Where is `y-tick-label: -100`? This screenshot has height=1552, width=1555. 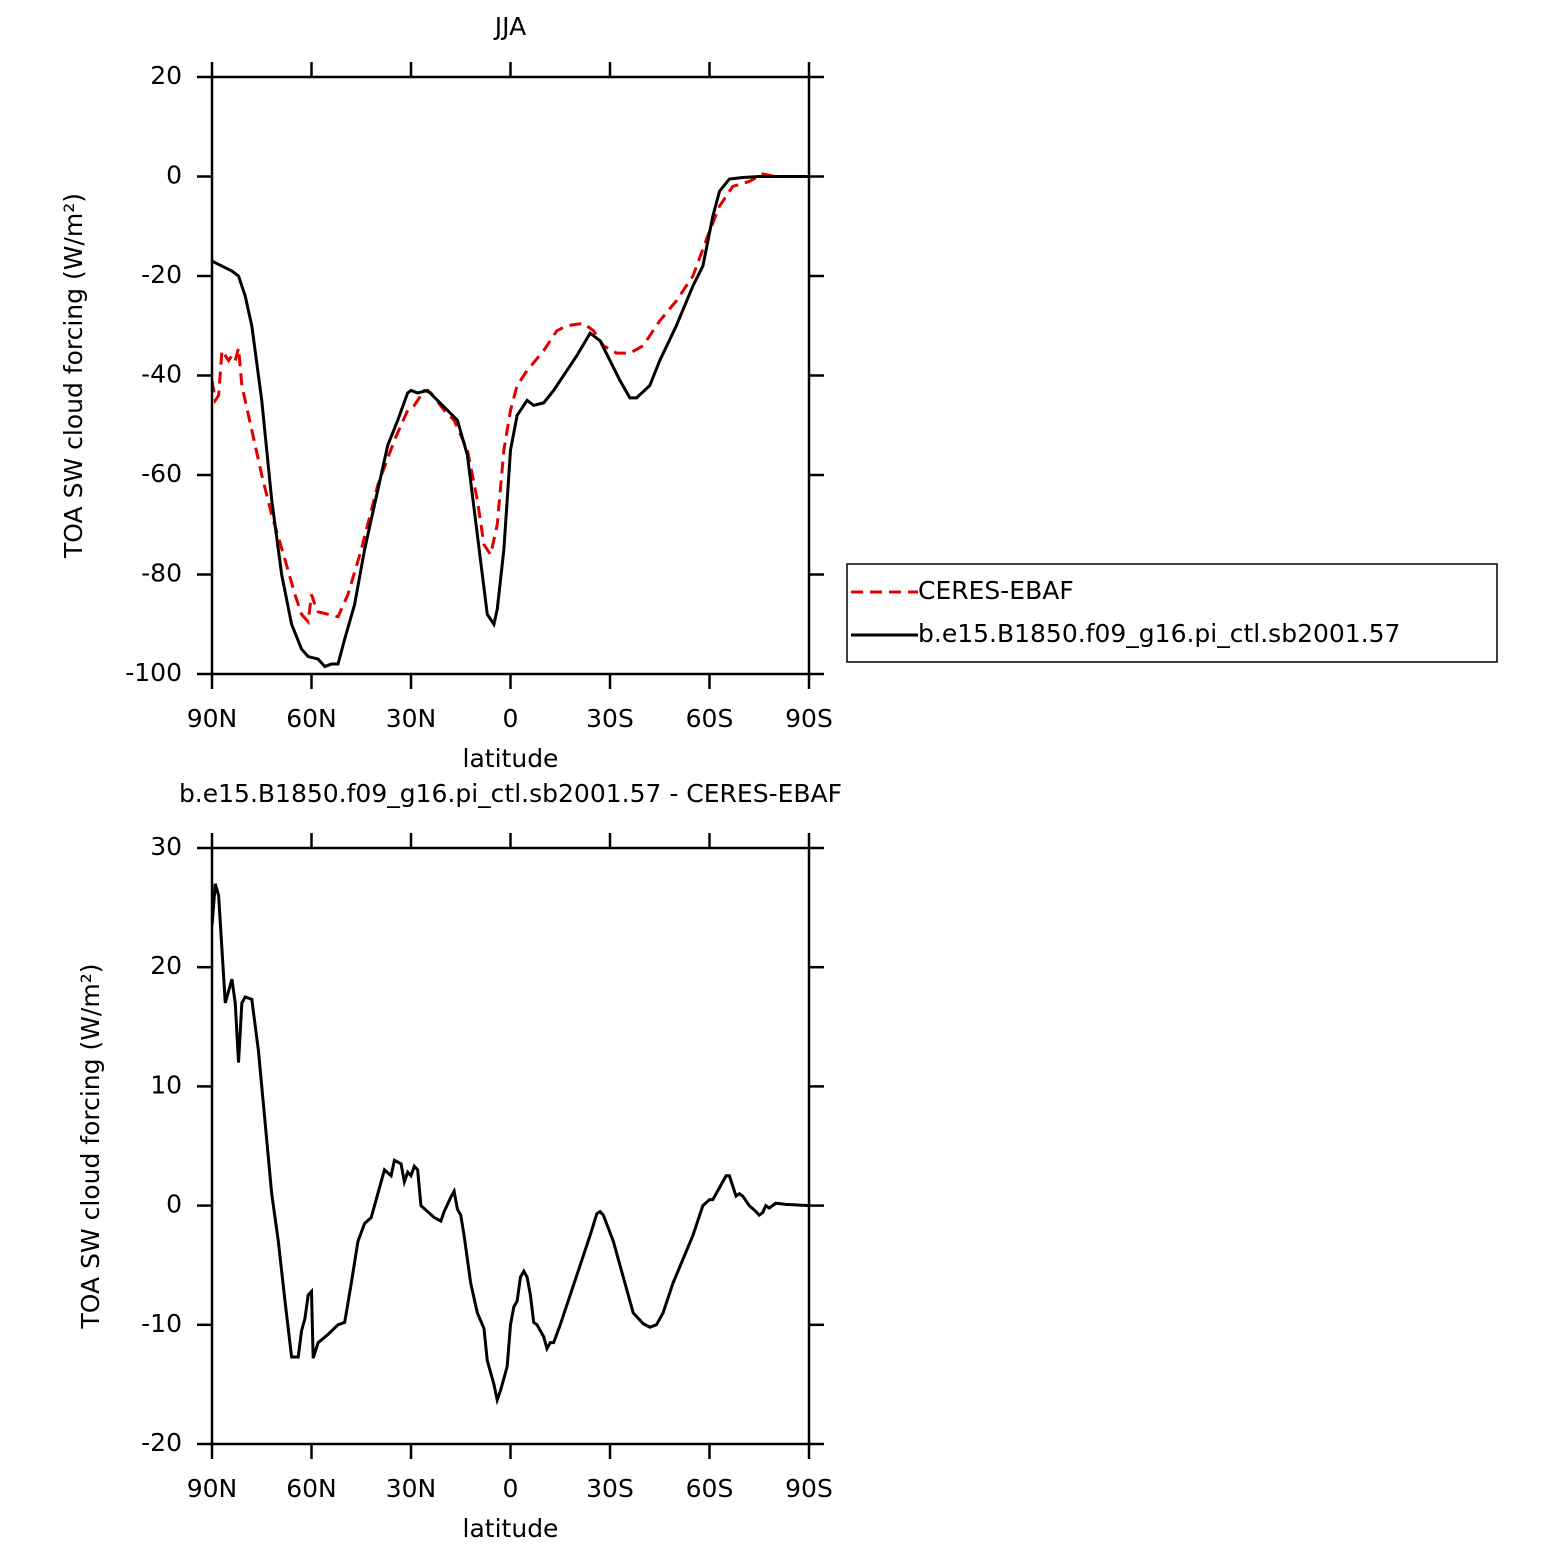
y-tick-label: -100 is located at coordinates (153, 672).